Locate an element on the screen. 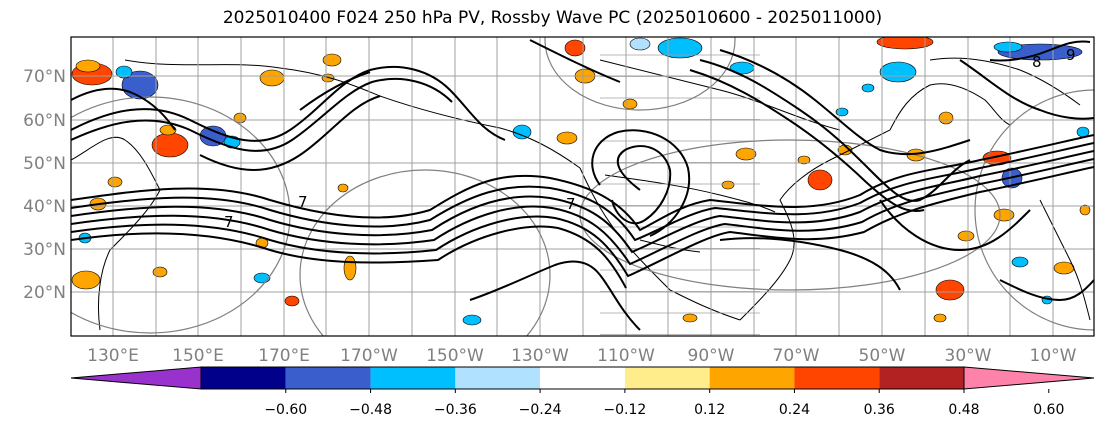 The width and height of the screenshot is (1105, 429). latitude-label: 60°N is located at coordinates (44, 121).